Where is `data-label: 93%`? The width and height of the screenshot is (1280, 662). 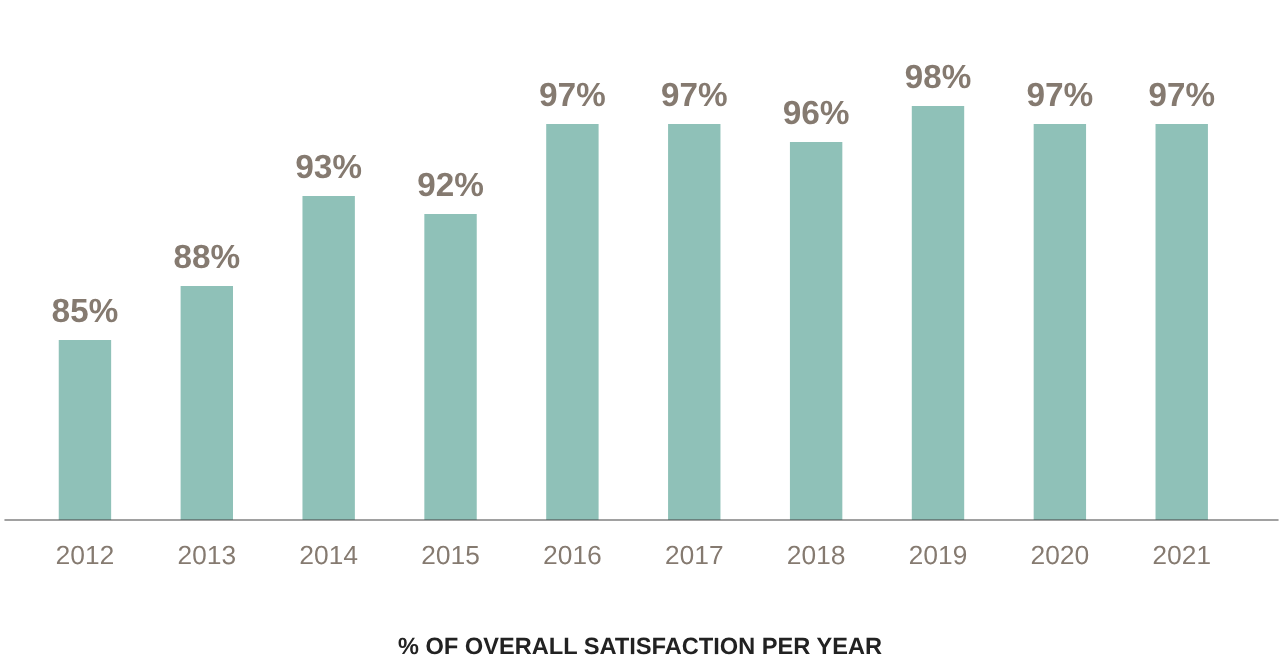
data-label: 93% is located at coordinates (329, 166).